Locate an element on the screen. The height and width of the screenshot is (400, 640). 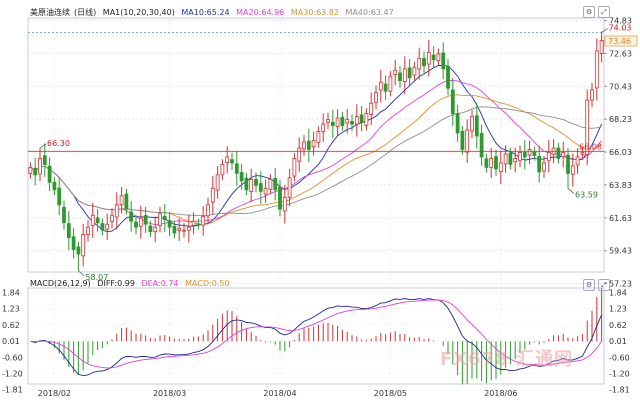
legend-ma30: MA30:63.82 is located at coordinates (314, 12).